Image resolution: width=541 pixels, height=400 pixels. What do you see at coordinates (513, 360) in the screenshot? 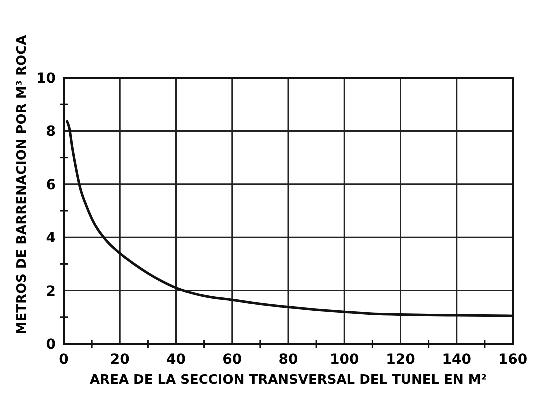
I see `x-tick-label: 160` at bounding box center [513, 360].